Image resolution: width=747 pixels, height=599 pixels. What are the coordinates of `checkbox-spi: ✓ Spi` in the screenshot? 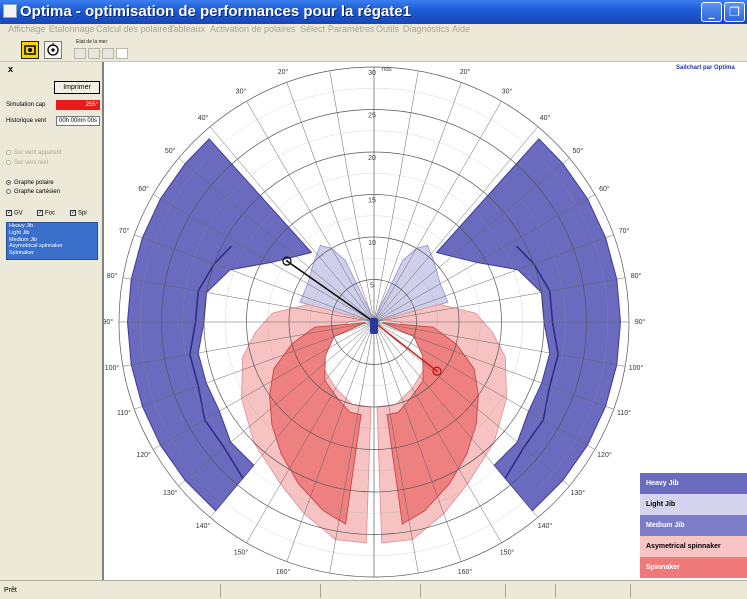 It's located at (78, 213).